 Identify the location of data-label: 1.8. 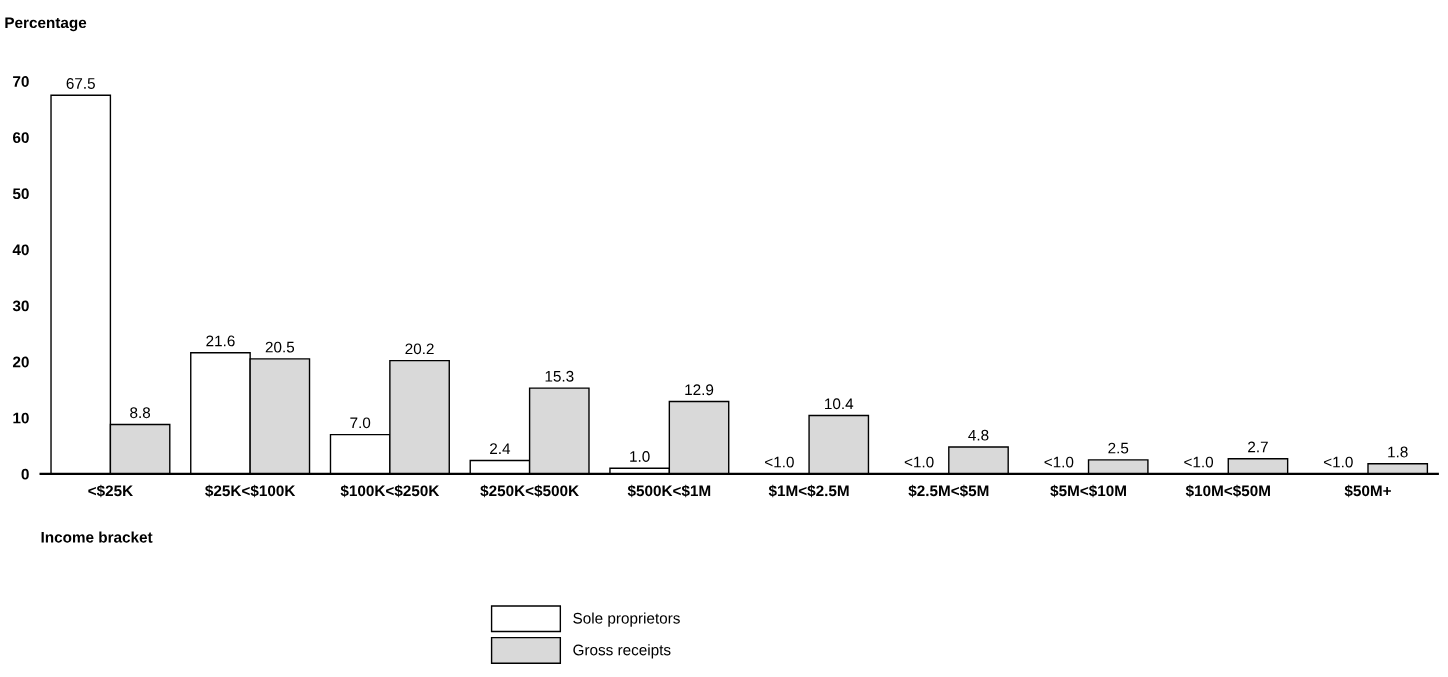
(1398, 452).